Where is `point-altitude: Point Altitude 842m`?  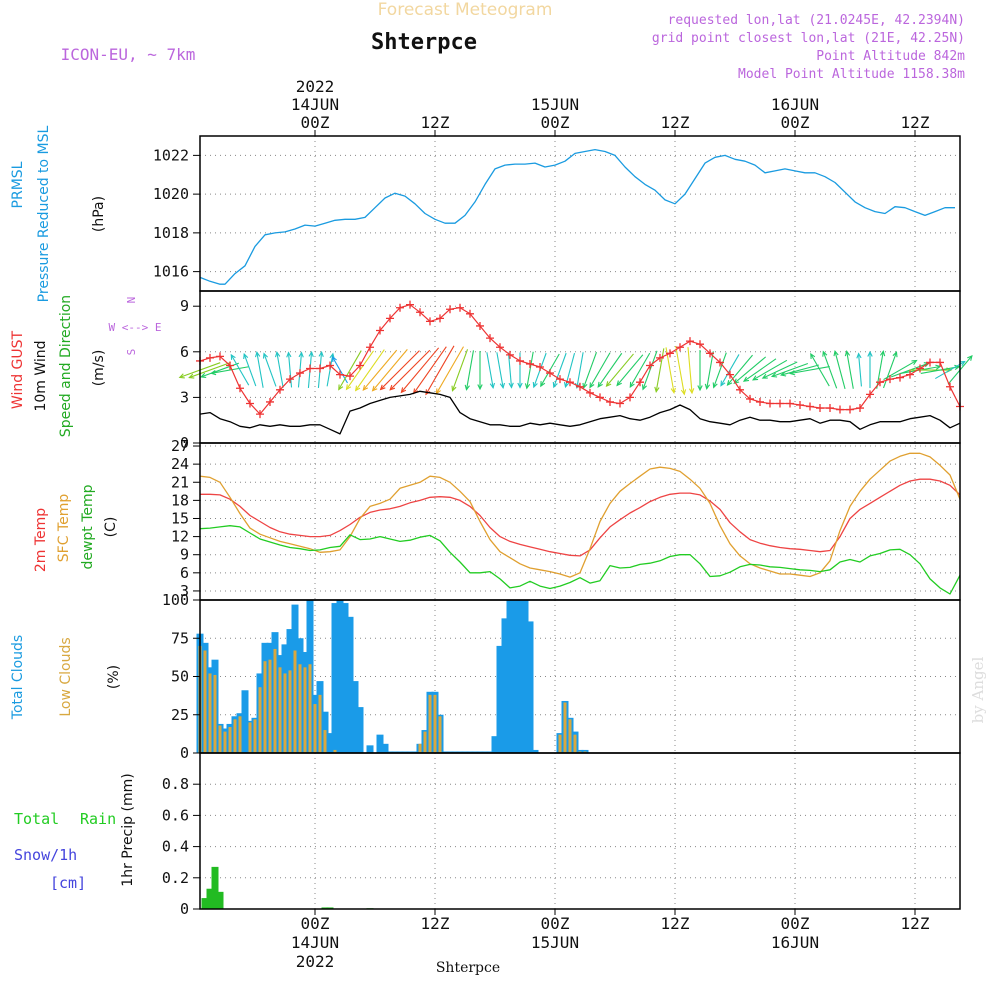 point-altitude: Point Altitude 842m is located at coordinates (890, 56).